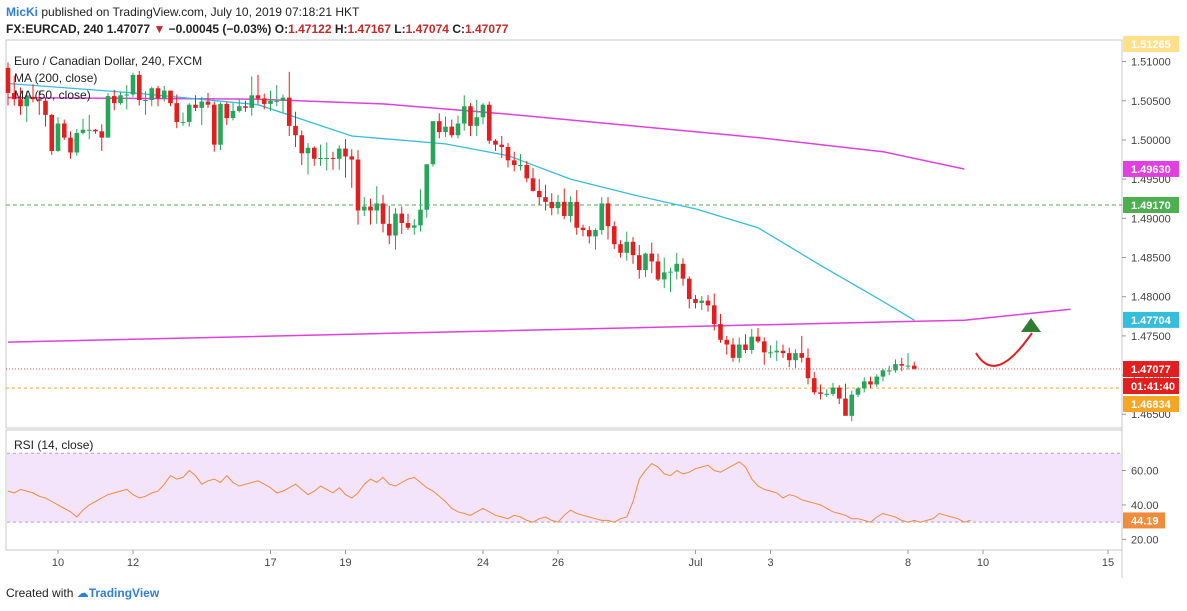 This screenshot has width=1187, height=611. I want to click on rsi-legend: RSI (14, close), so click(53, 445).